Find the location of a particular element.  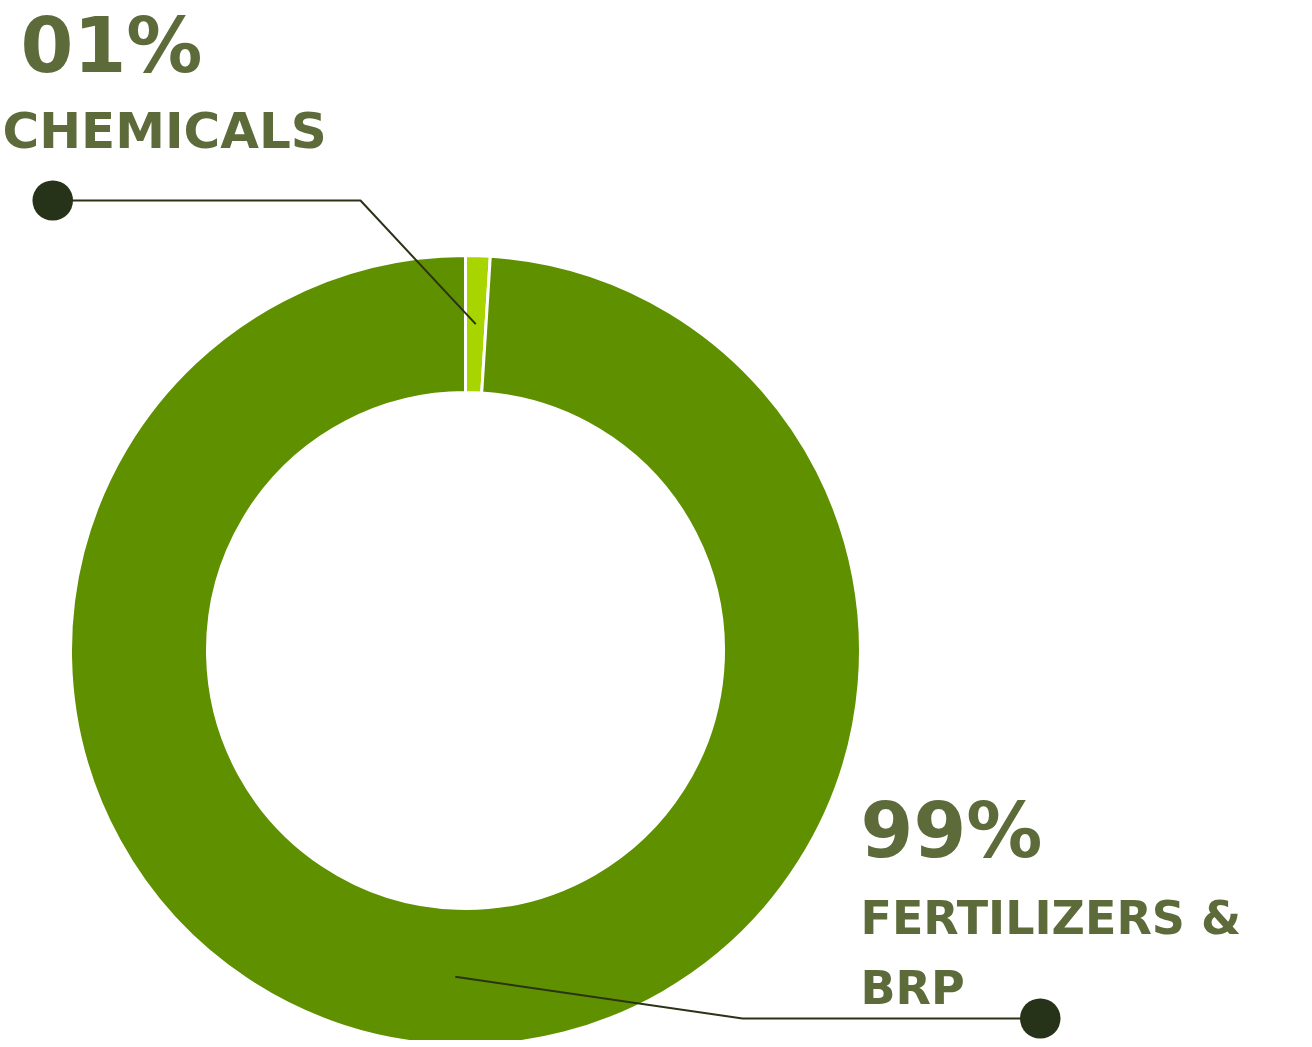

data-label: 99% is located at coordinates (951, 830).